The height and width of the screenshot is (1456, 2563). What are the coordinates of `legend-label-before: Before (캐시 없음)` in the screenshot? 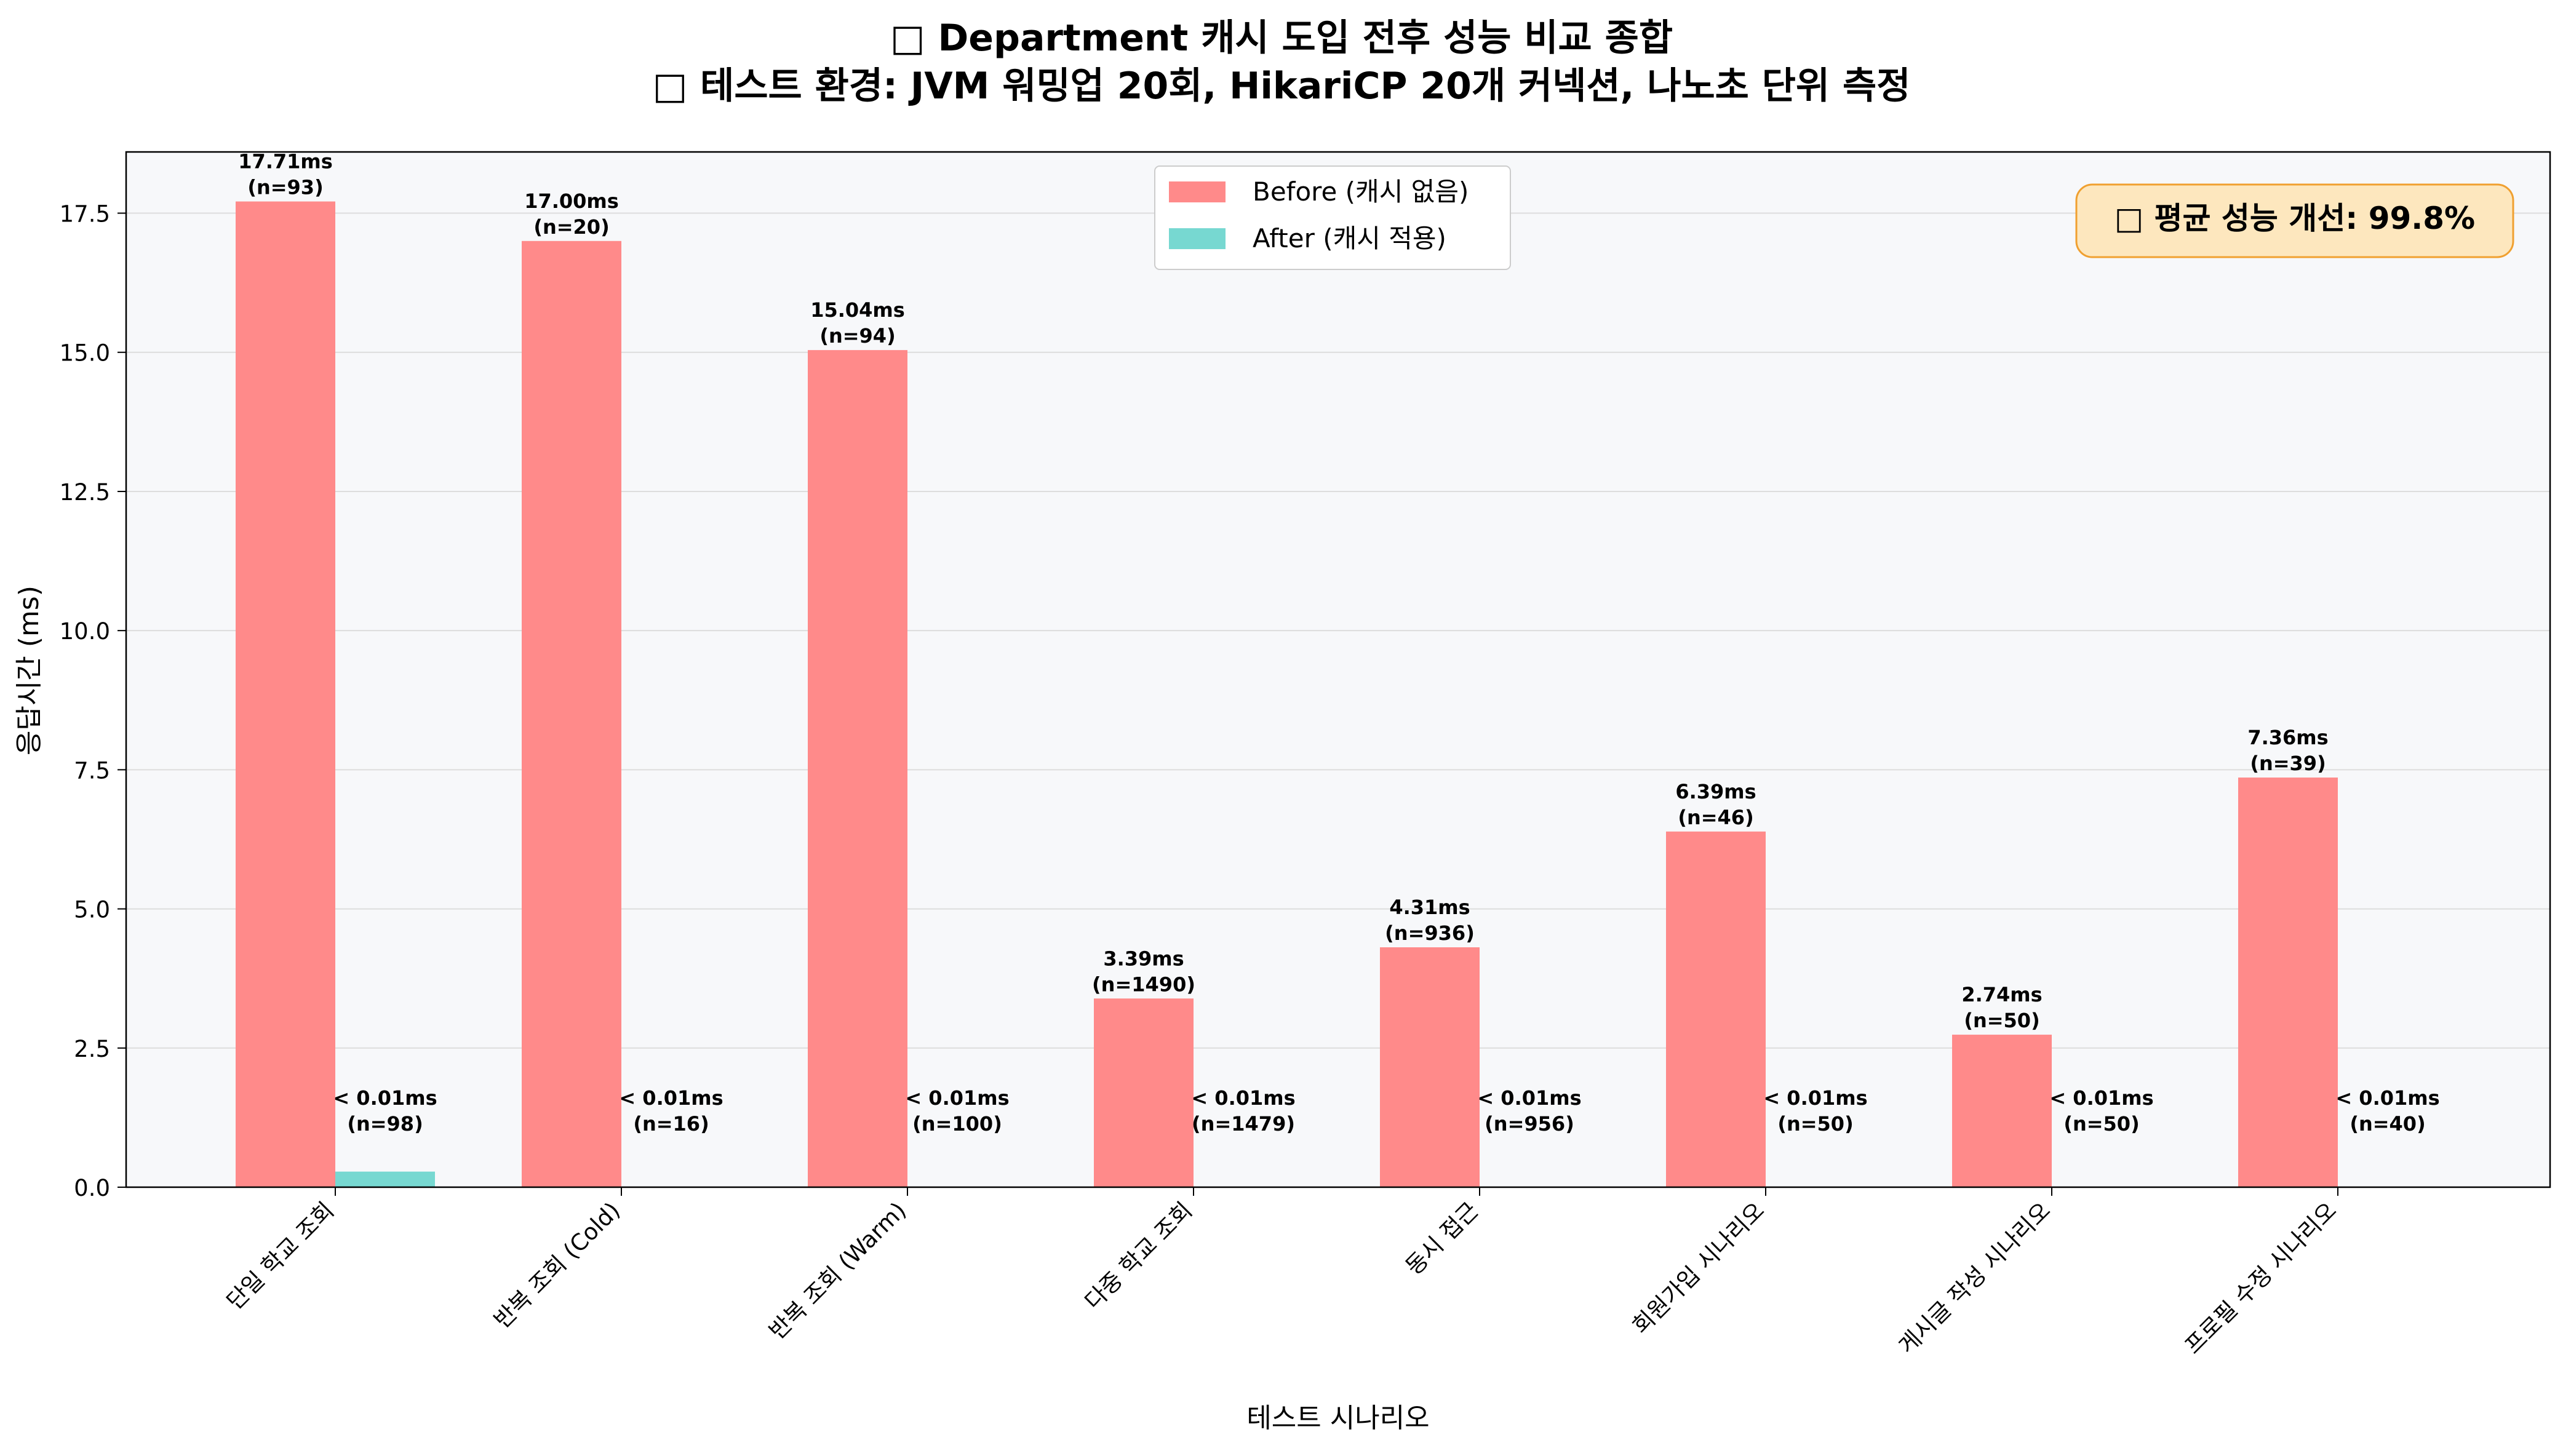 It's located at (1361, 192).